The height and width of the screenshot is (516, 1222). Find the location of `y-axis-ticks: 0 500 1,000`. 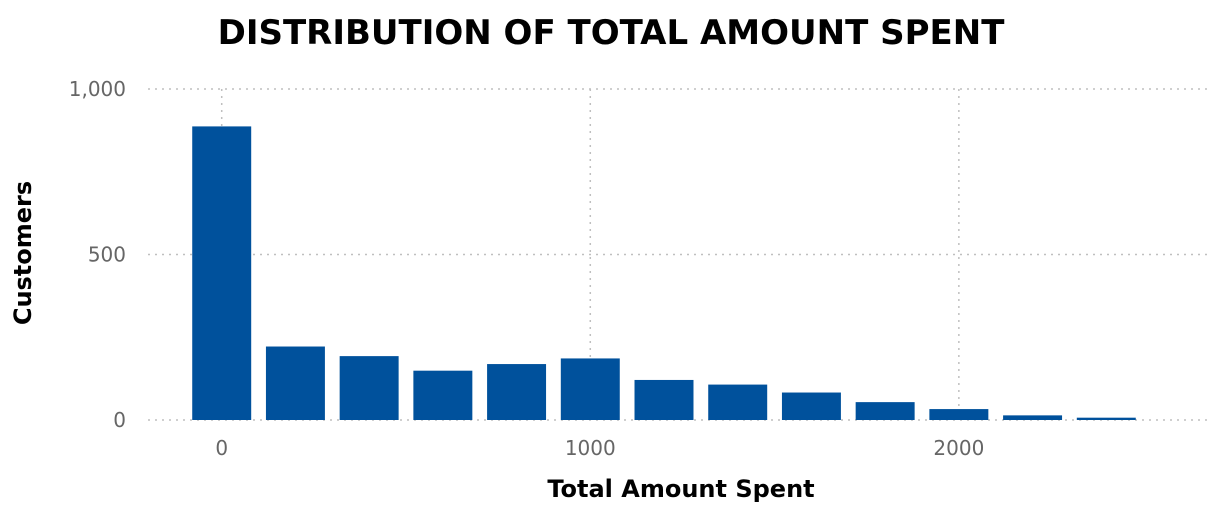

y-axis-ticks: 0 500 1,000 is located at coordinates (97, 254).